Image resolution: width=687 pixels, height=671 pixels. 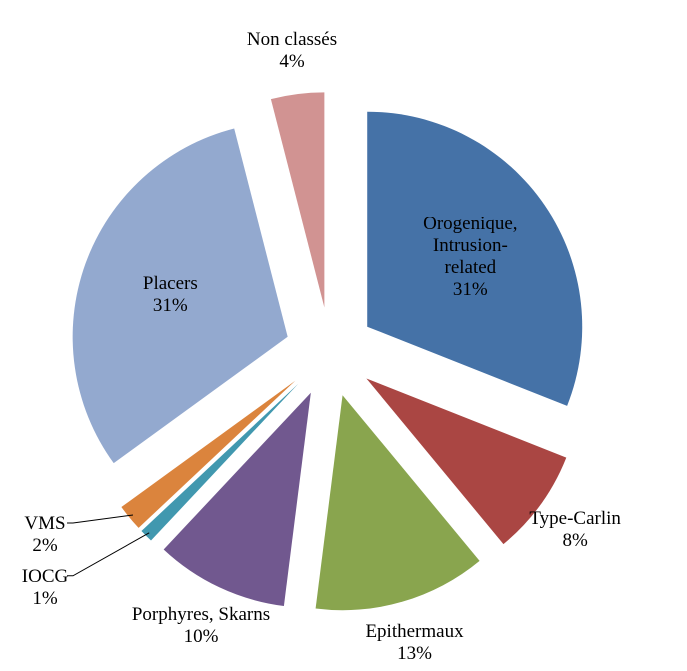 What do you see at coordinates (45, 523) in the screenshot?
I see `category-label: VMS` at bounding box center [45, 523].